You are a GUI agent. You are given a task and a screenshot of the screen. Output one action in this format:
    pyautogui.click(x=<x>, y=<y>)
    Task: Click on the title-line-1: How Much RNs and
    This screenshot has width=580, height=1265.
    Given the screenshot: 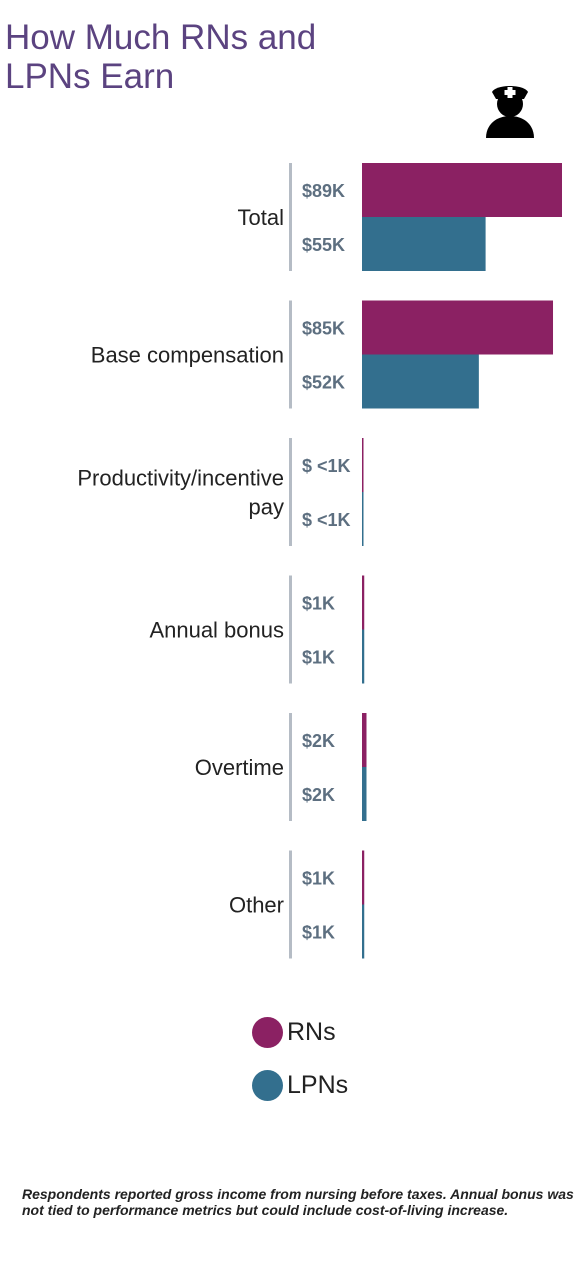 What is the action you would take?
    pyautogui.click(x=161, y=37)
    